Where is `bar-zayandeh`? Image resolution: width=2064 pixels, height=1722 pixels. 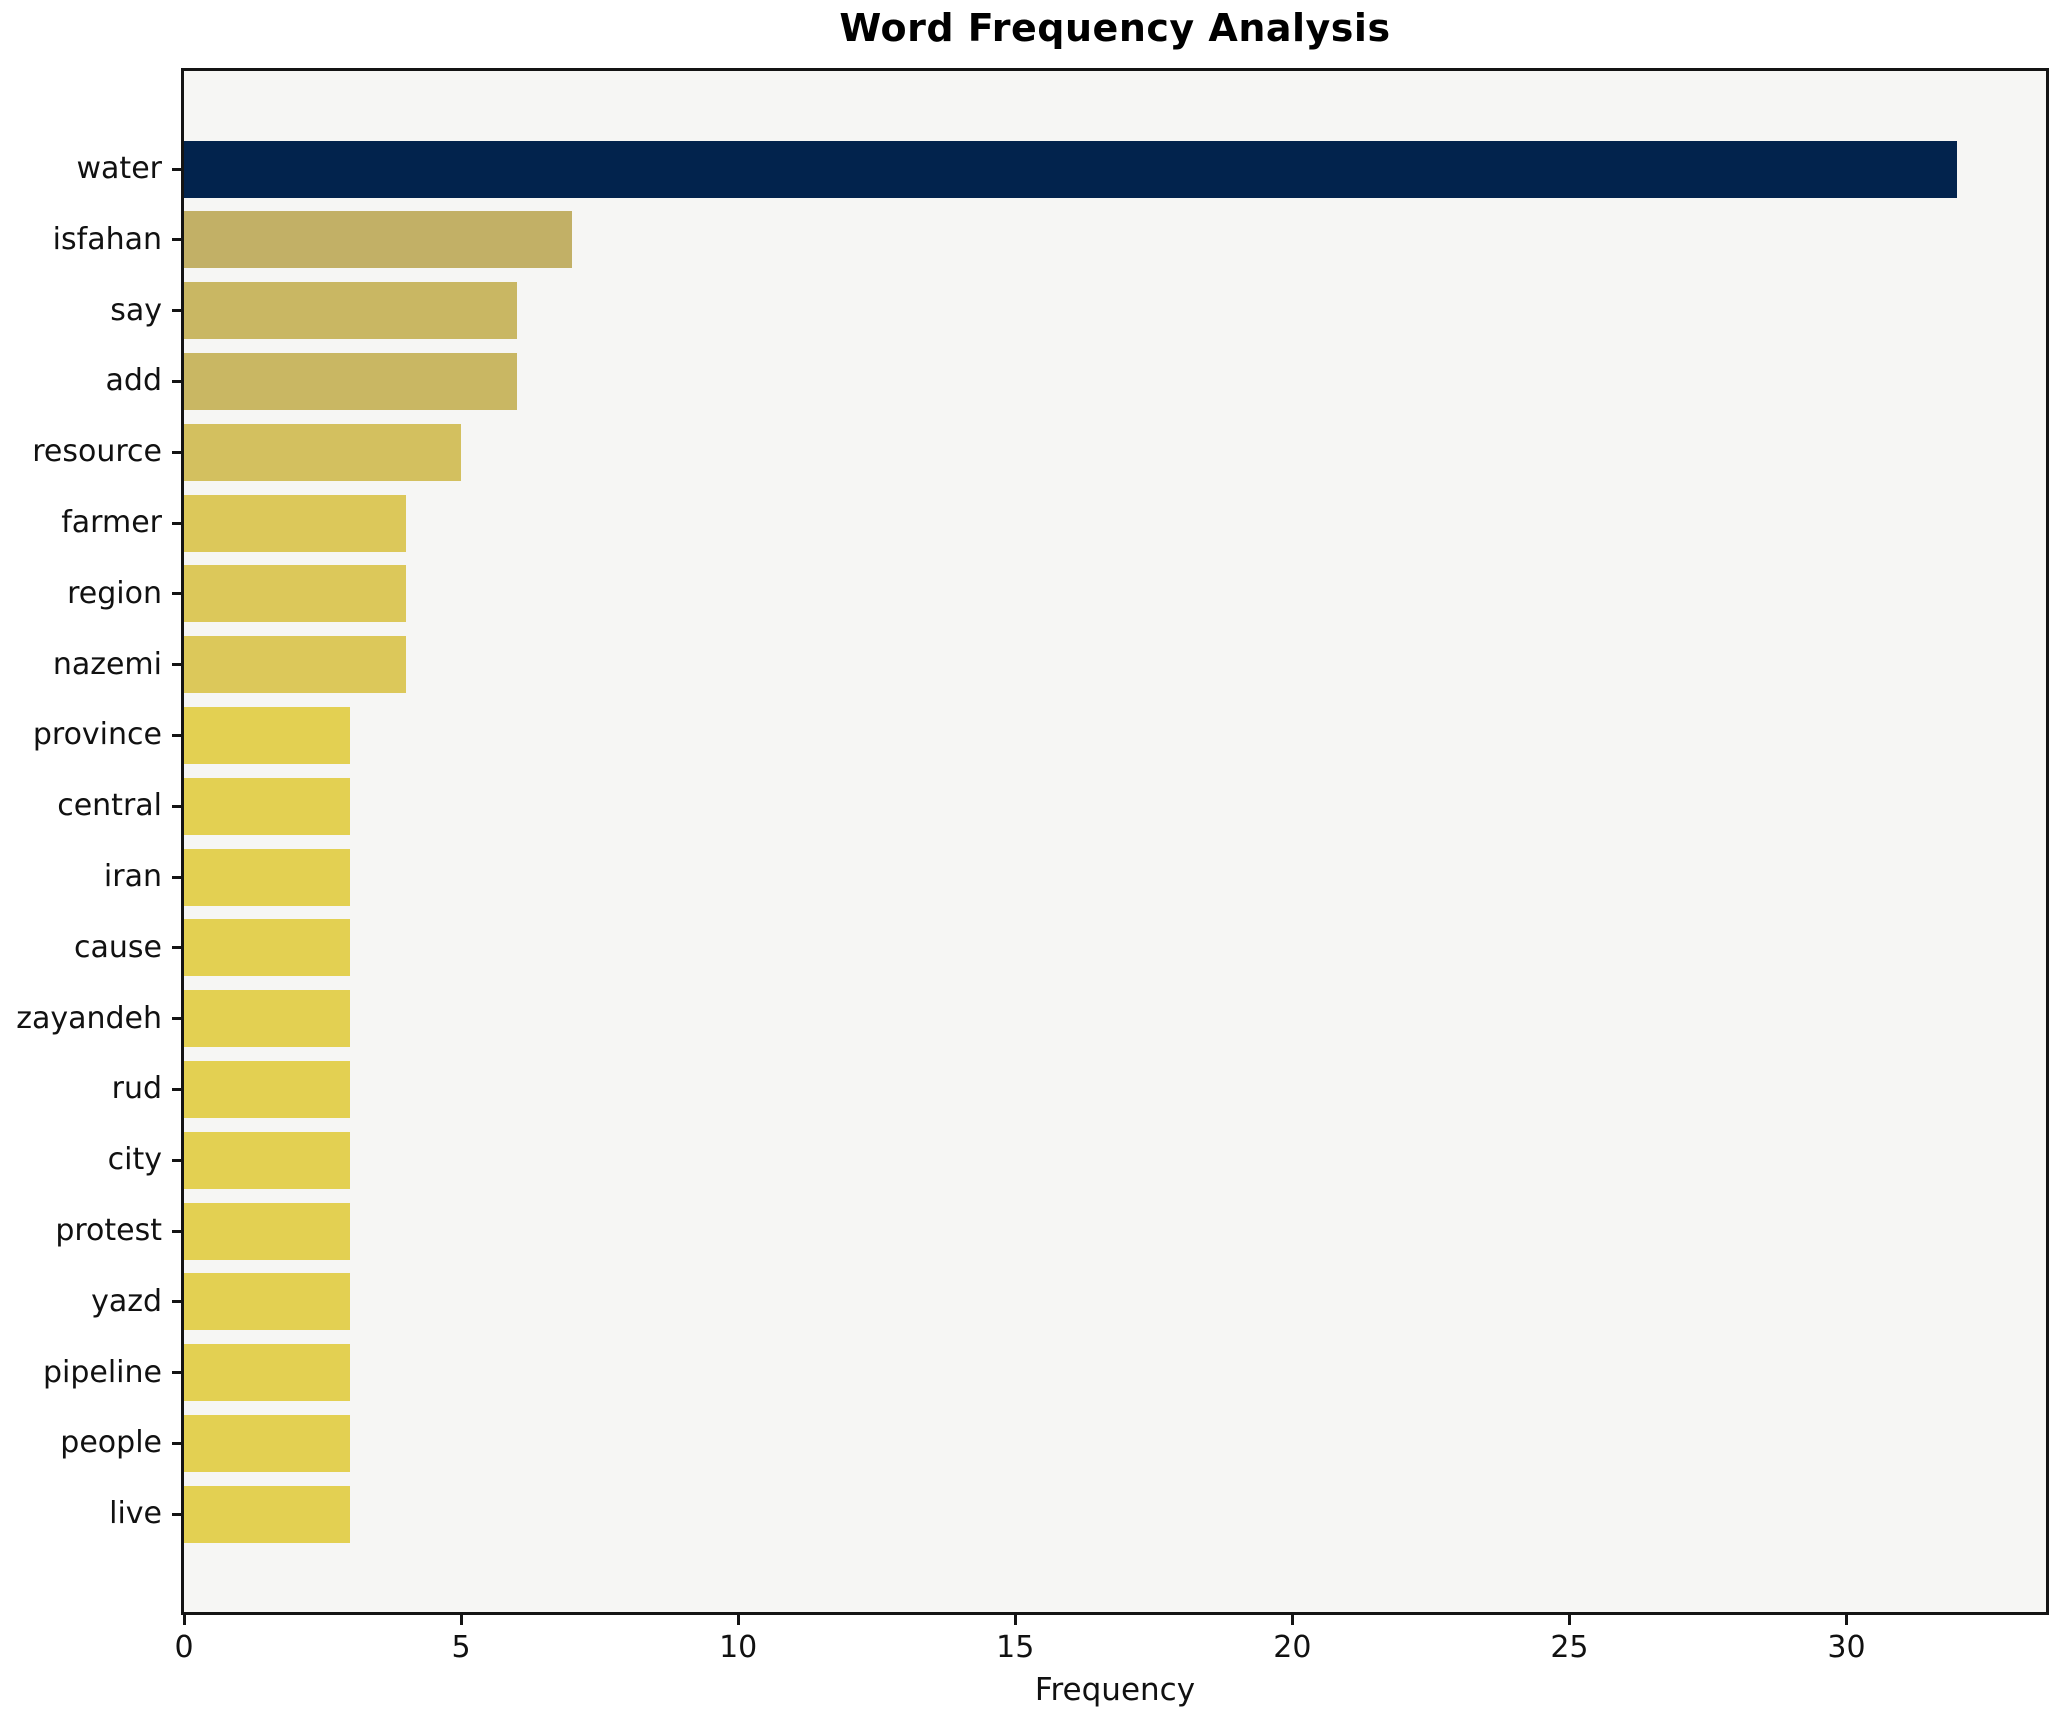 bar-zayandeh is located at coordinates (267, 1019).